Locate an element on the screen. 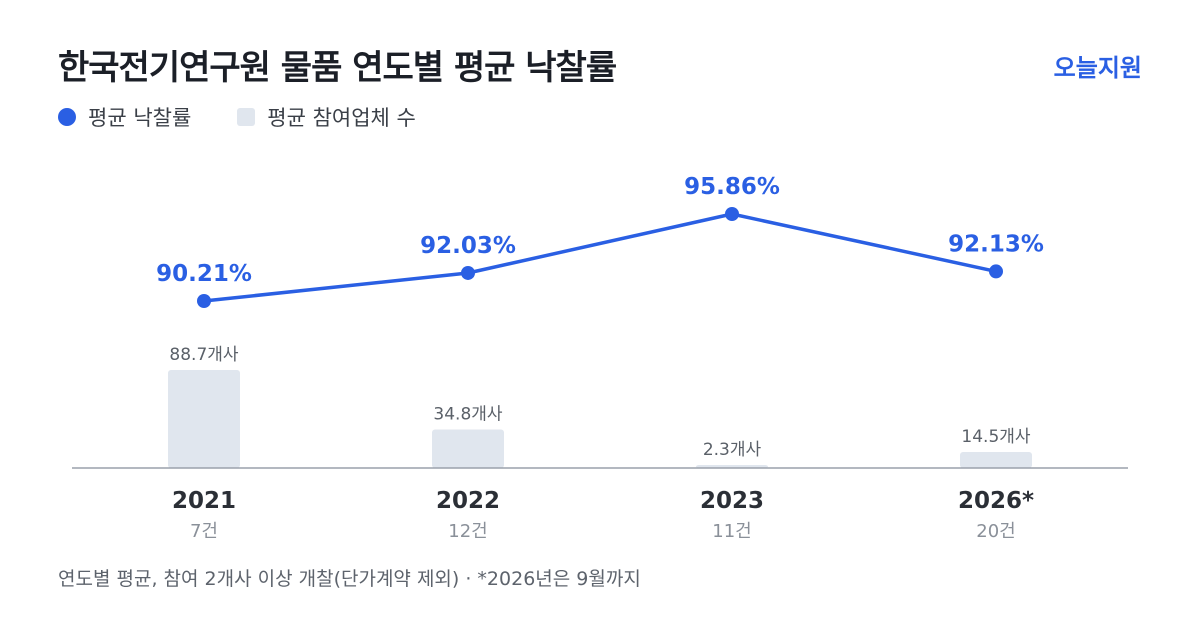 The width and height of the screenshot is (1200, 630). x-tick-label-year: 2022 is located at coordinates (468, 501).